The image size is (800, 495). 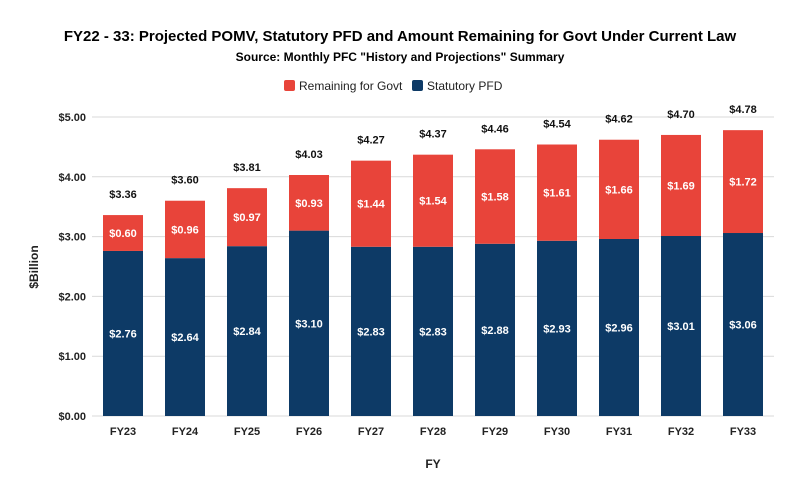 What do you see at coordinates (34, 266) in the screenshot?
I see `y-axis-label: $Billion` at bounding box center [34, 266].